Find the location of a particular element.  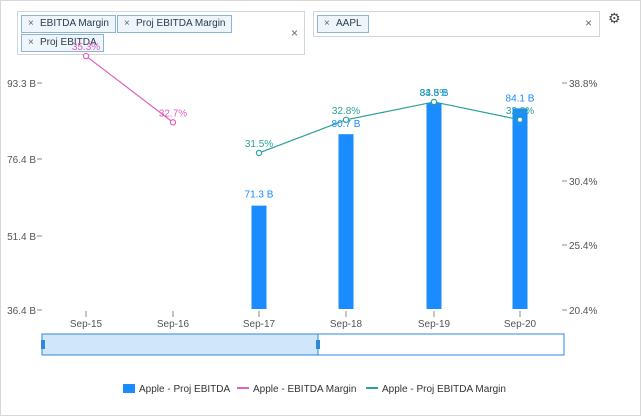

range-navigator is located at coordinates (303, 344).